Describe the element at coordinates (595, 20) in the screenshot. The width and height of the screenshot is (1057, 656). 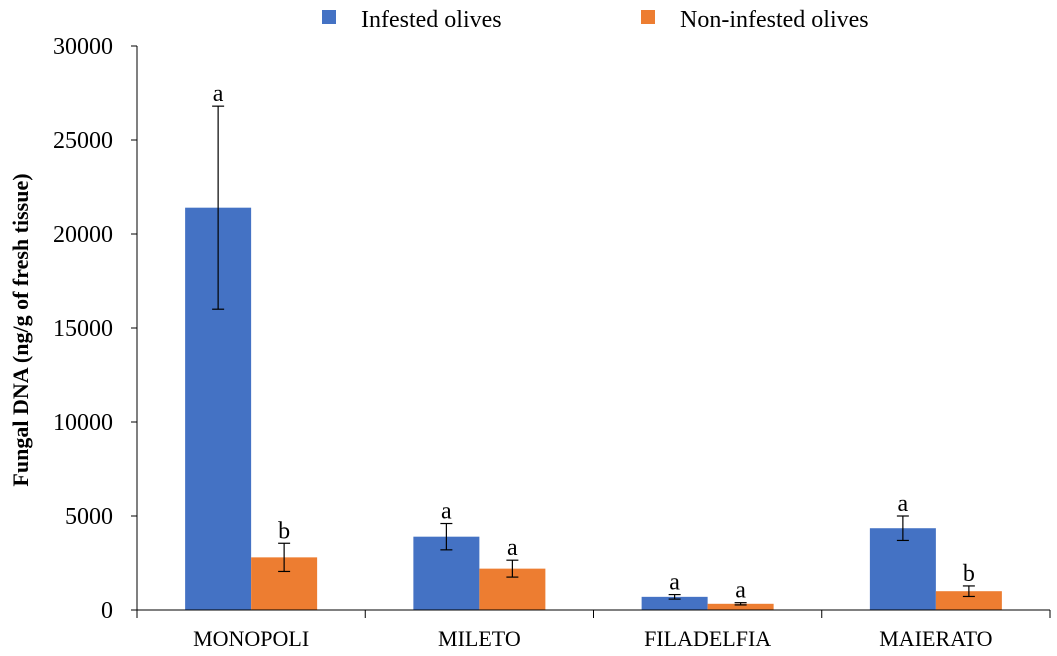
I see `legend: Infested olives Non-infested olives` at that location.